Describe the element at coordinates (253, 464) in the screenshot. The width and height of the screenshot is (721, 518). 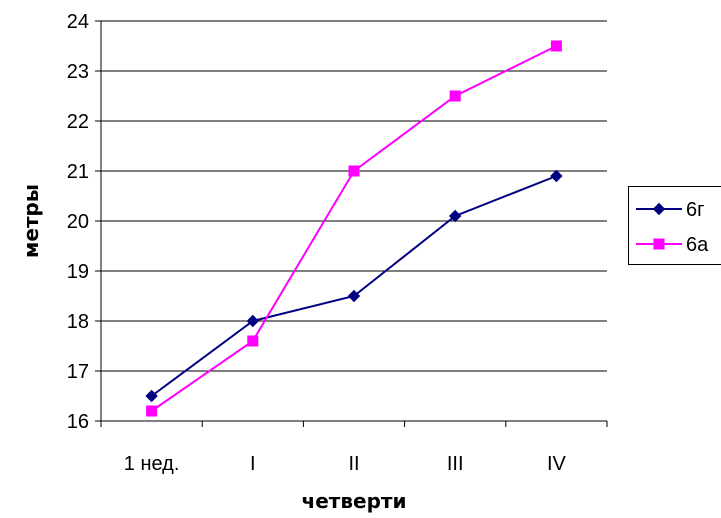
I see `x-tick-label: I` at that location.